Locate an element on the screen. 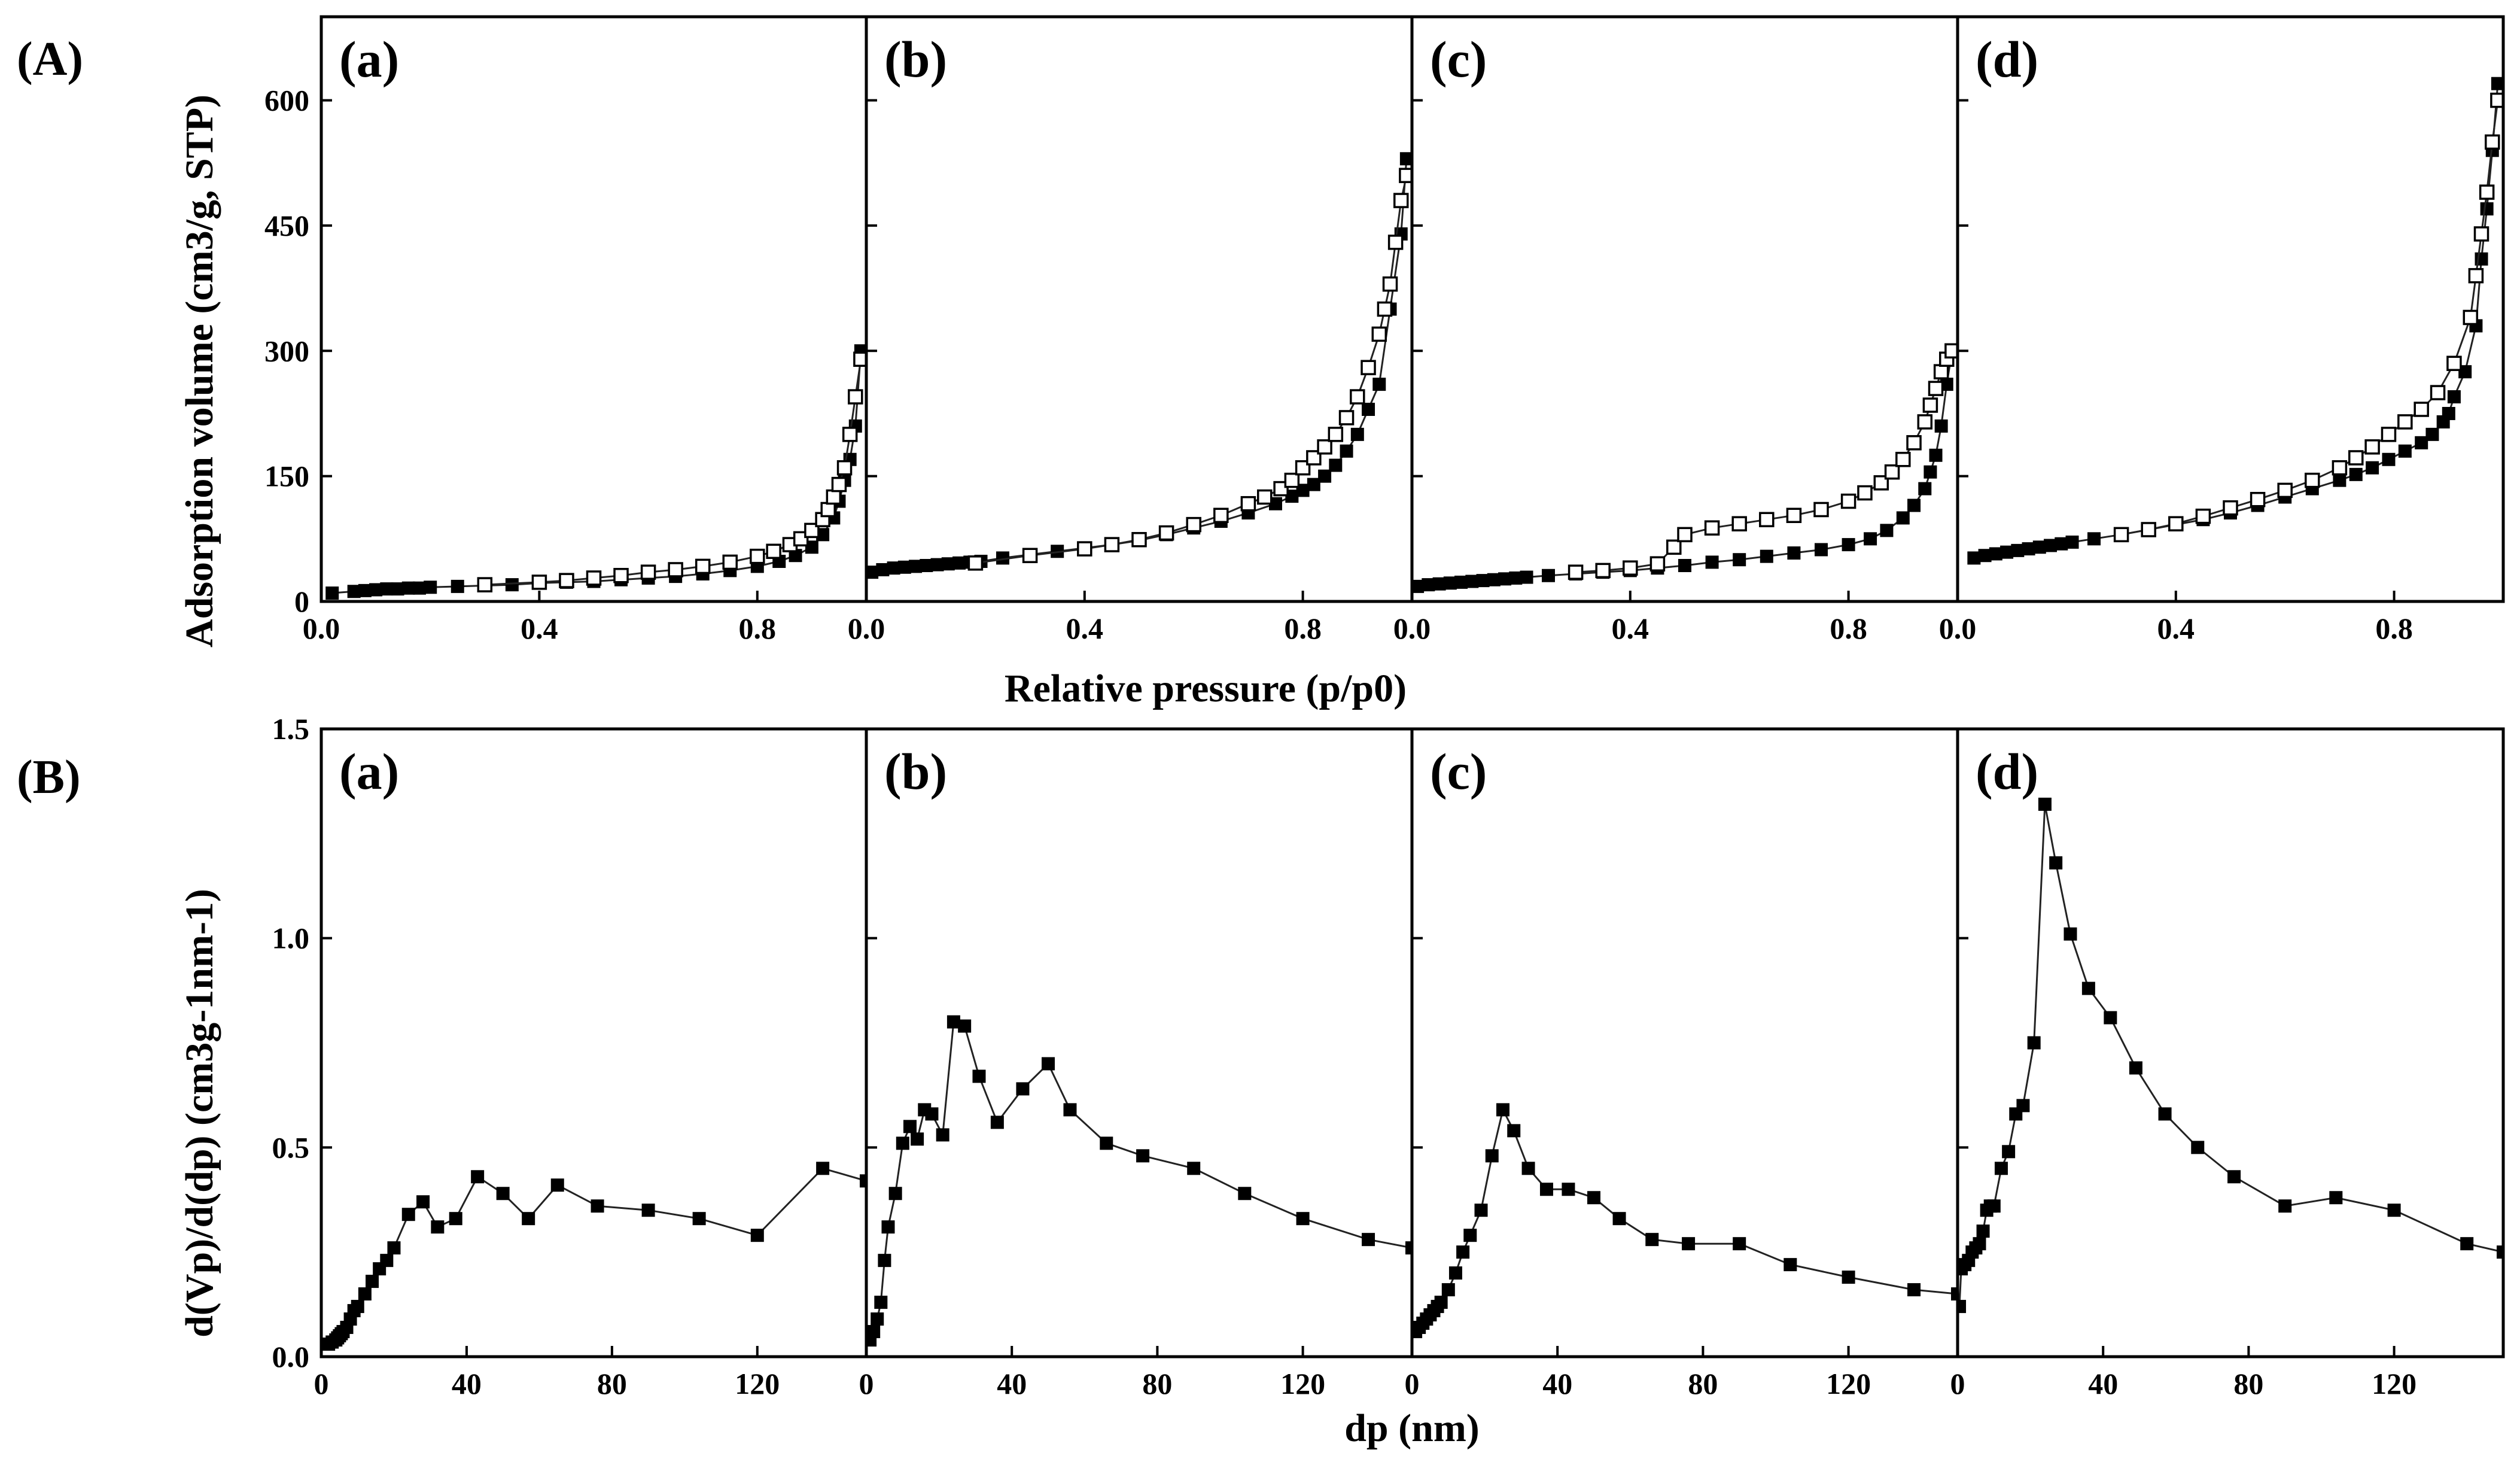 This screenshot has height=1471, width=2520. panel-2-label: (b) is located at coordinates (916, 59).